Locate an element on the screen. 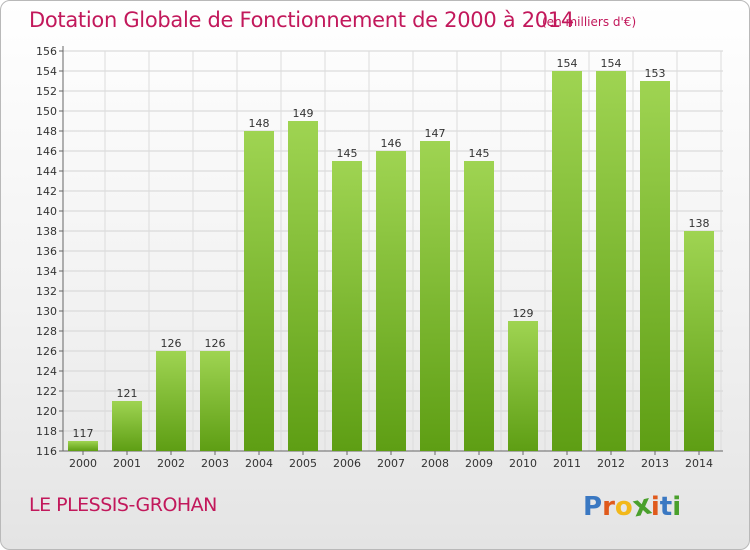 The width and height of the screenshot is (750, 550). logo-letter: r is located at coordinates (608, 507).